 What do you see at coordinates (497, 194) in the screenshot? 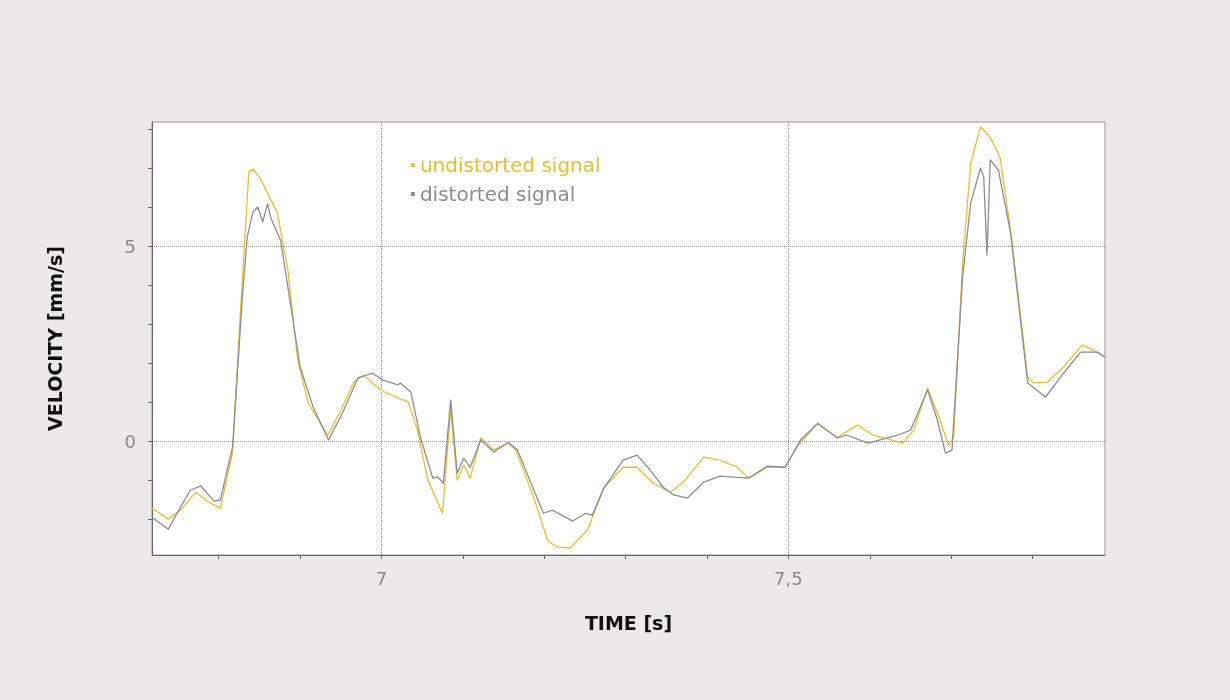
I see `legend-label: distorted signal` at bounding box center [497, 194].